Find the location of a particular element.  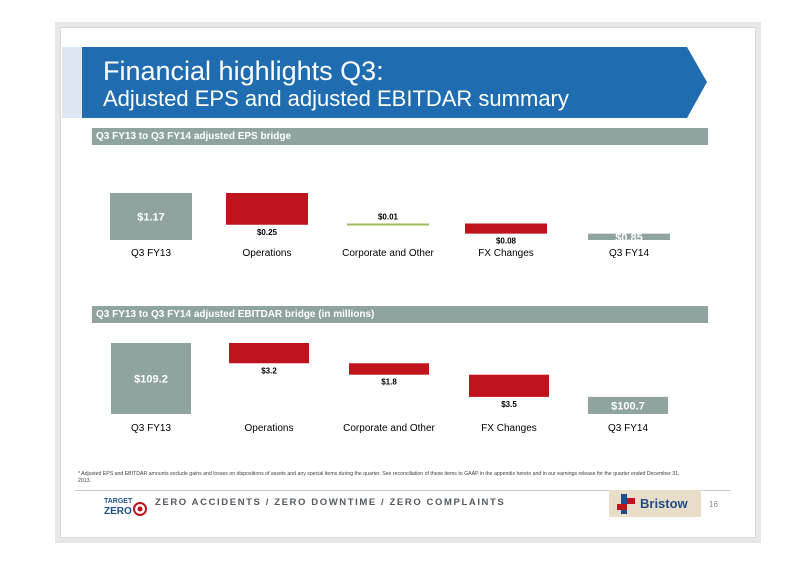

page-number: 16 is located at coordinates (713, 504).